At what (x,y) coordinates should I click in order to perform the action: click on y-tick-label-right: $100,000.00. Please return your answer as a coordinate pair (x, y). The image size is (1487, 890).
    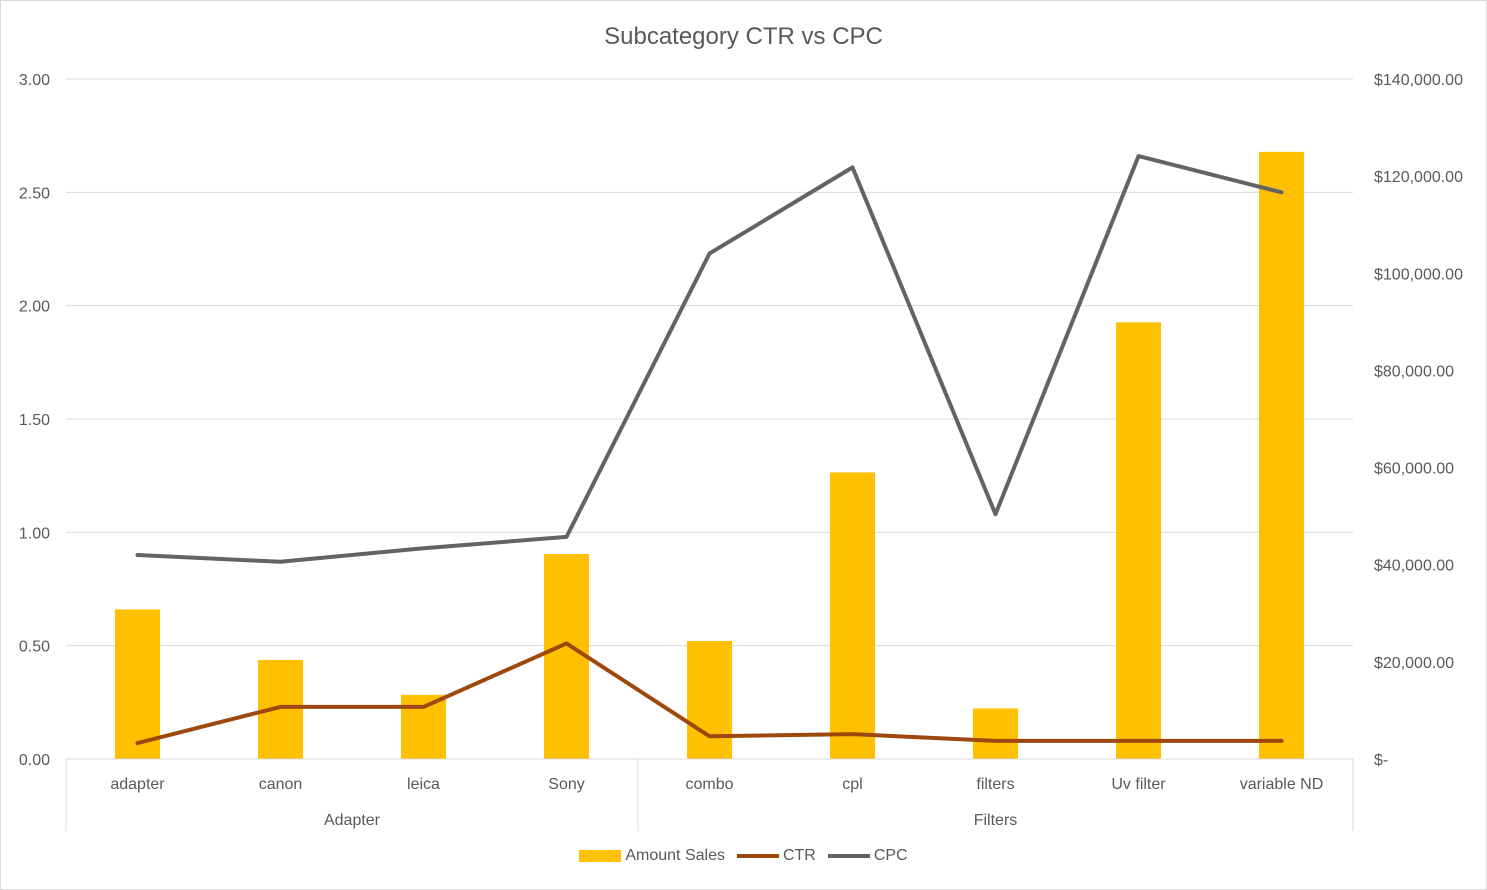
    Looking at the image, I should click on (1418, 274).